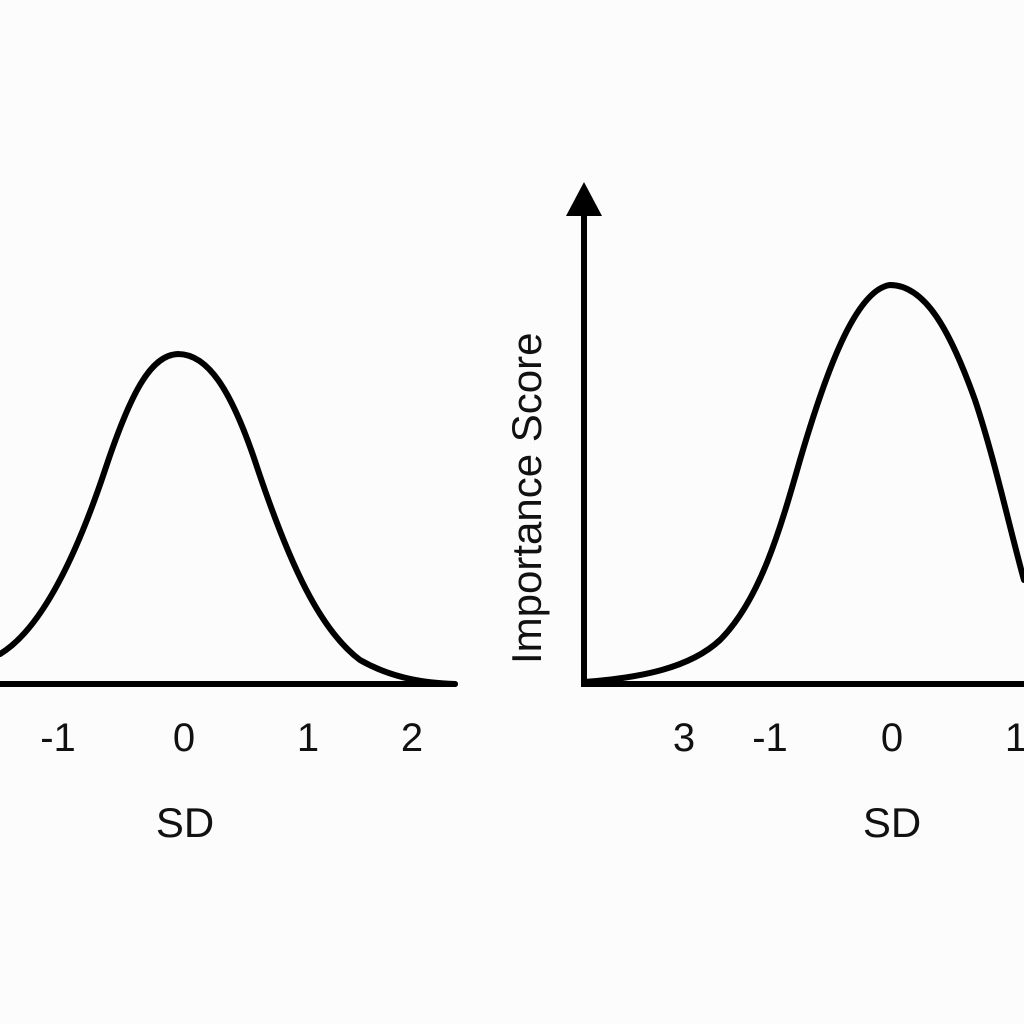  Describe the element at coordinates (308, 738) in the screenshot. I see `left-x-tick: 1` at that location.